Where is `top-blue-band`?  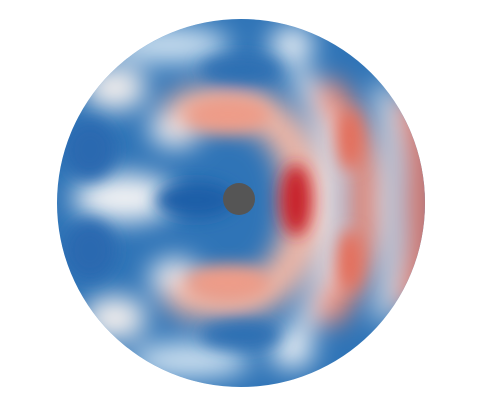
top-blue-band is located at coordinates (240, 70).